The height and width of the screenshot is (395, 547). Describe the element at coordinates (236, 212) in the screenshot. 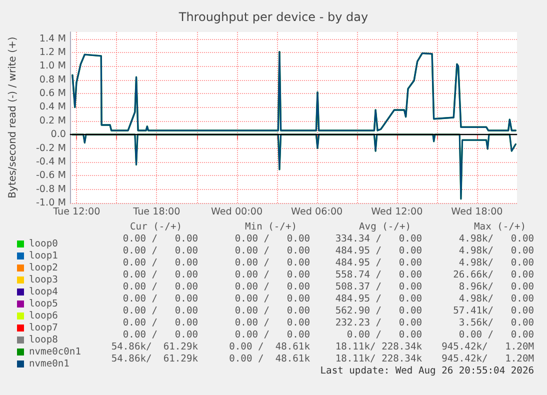

I see `x-tick-label: Wed 00:00` at that location.